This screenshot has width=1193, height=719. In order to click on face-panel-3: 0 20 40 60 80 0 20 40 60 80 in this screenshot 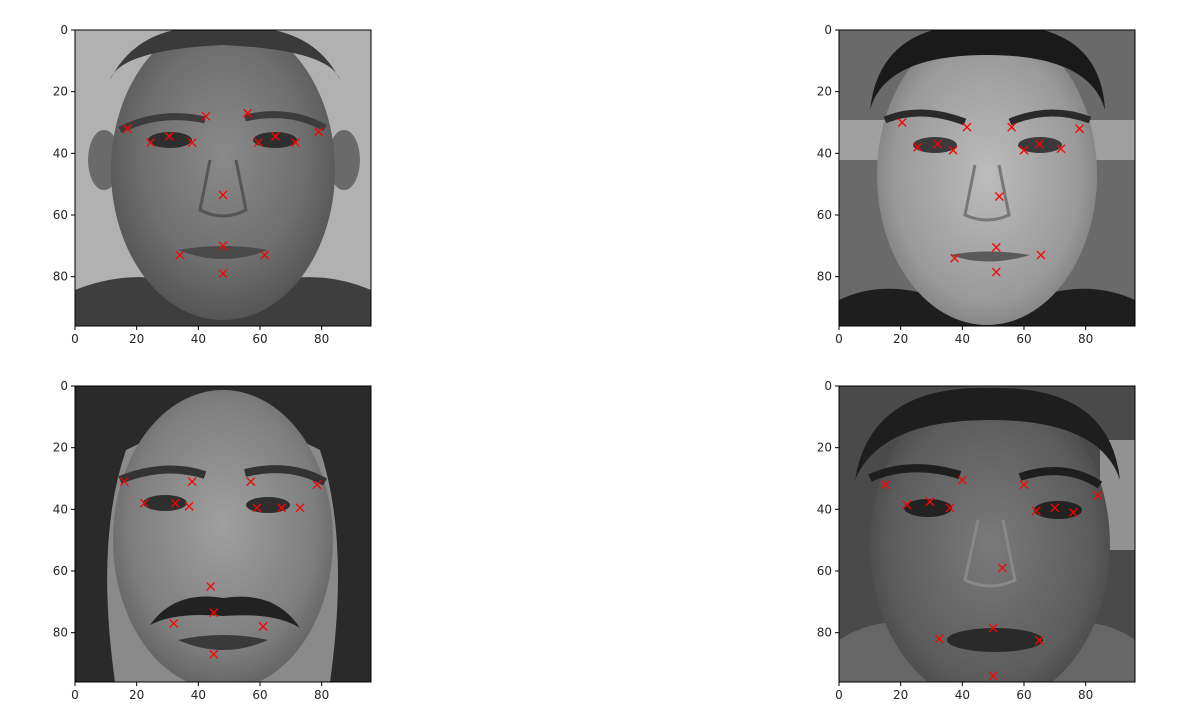, I will do `click(212, 540)`.